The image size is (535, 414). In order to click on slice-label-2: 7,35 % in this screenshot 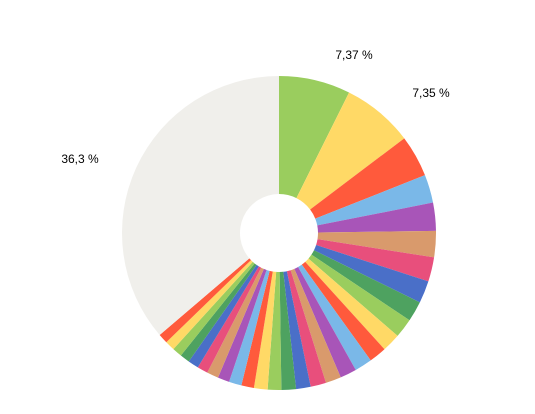, I will do `click(431, 93)`.